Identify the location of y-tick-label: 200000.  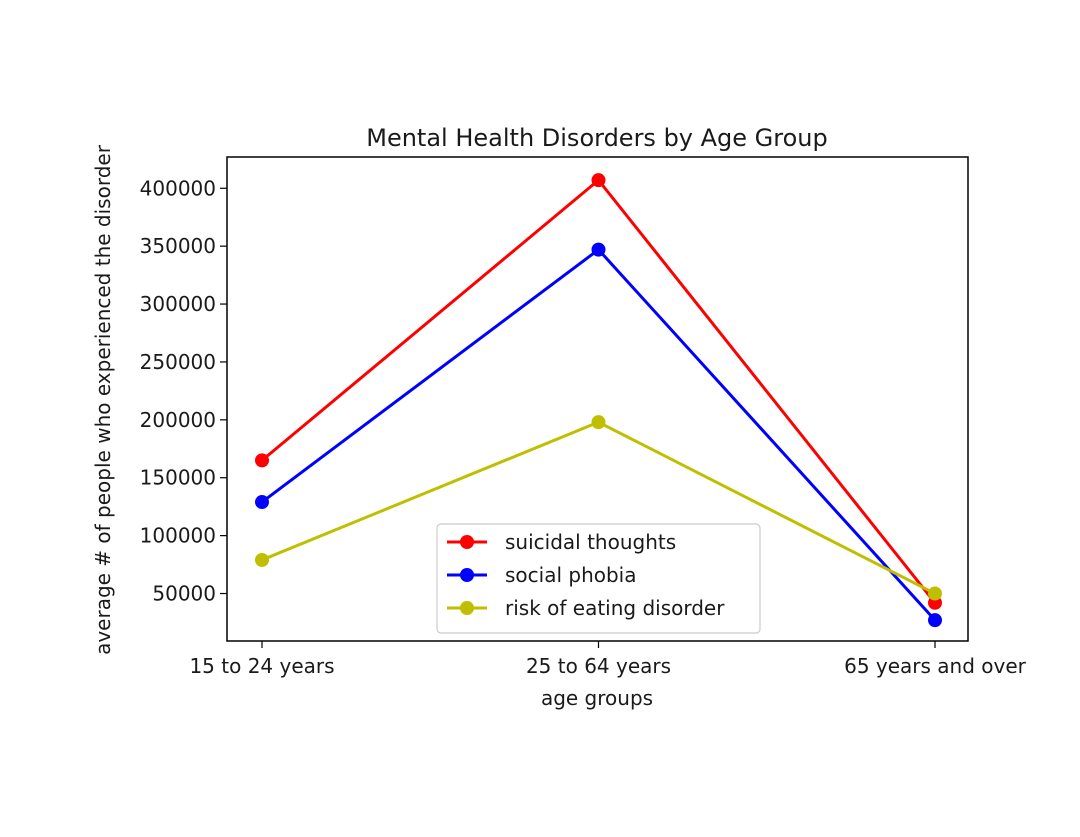
(178, 420).